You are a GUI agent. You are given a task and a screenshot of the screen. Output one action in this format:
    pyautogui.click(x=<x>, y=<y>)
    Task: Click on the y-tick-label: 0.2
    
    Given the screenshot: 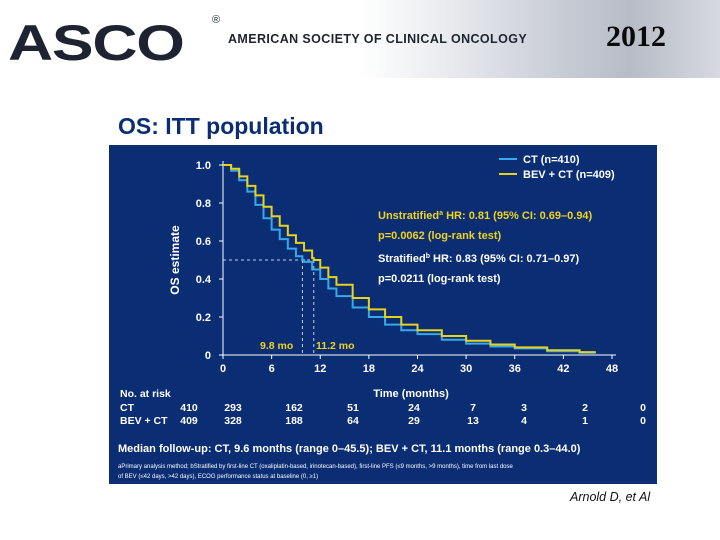 What is the action you would take?
    pyautogui.click(x=203, y=318)
    